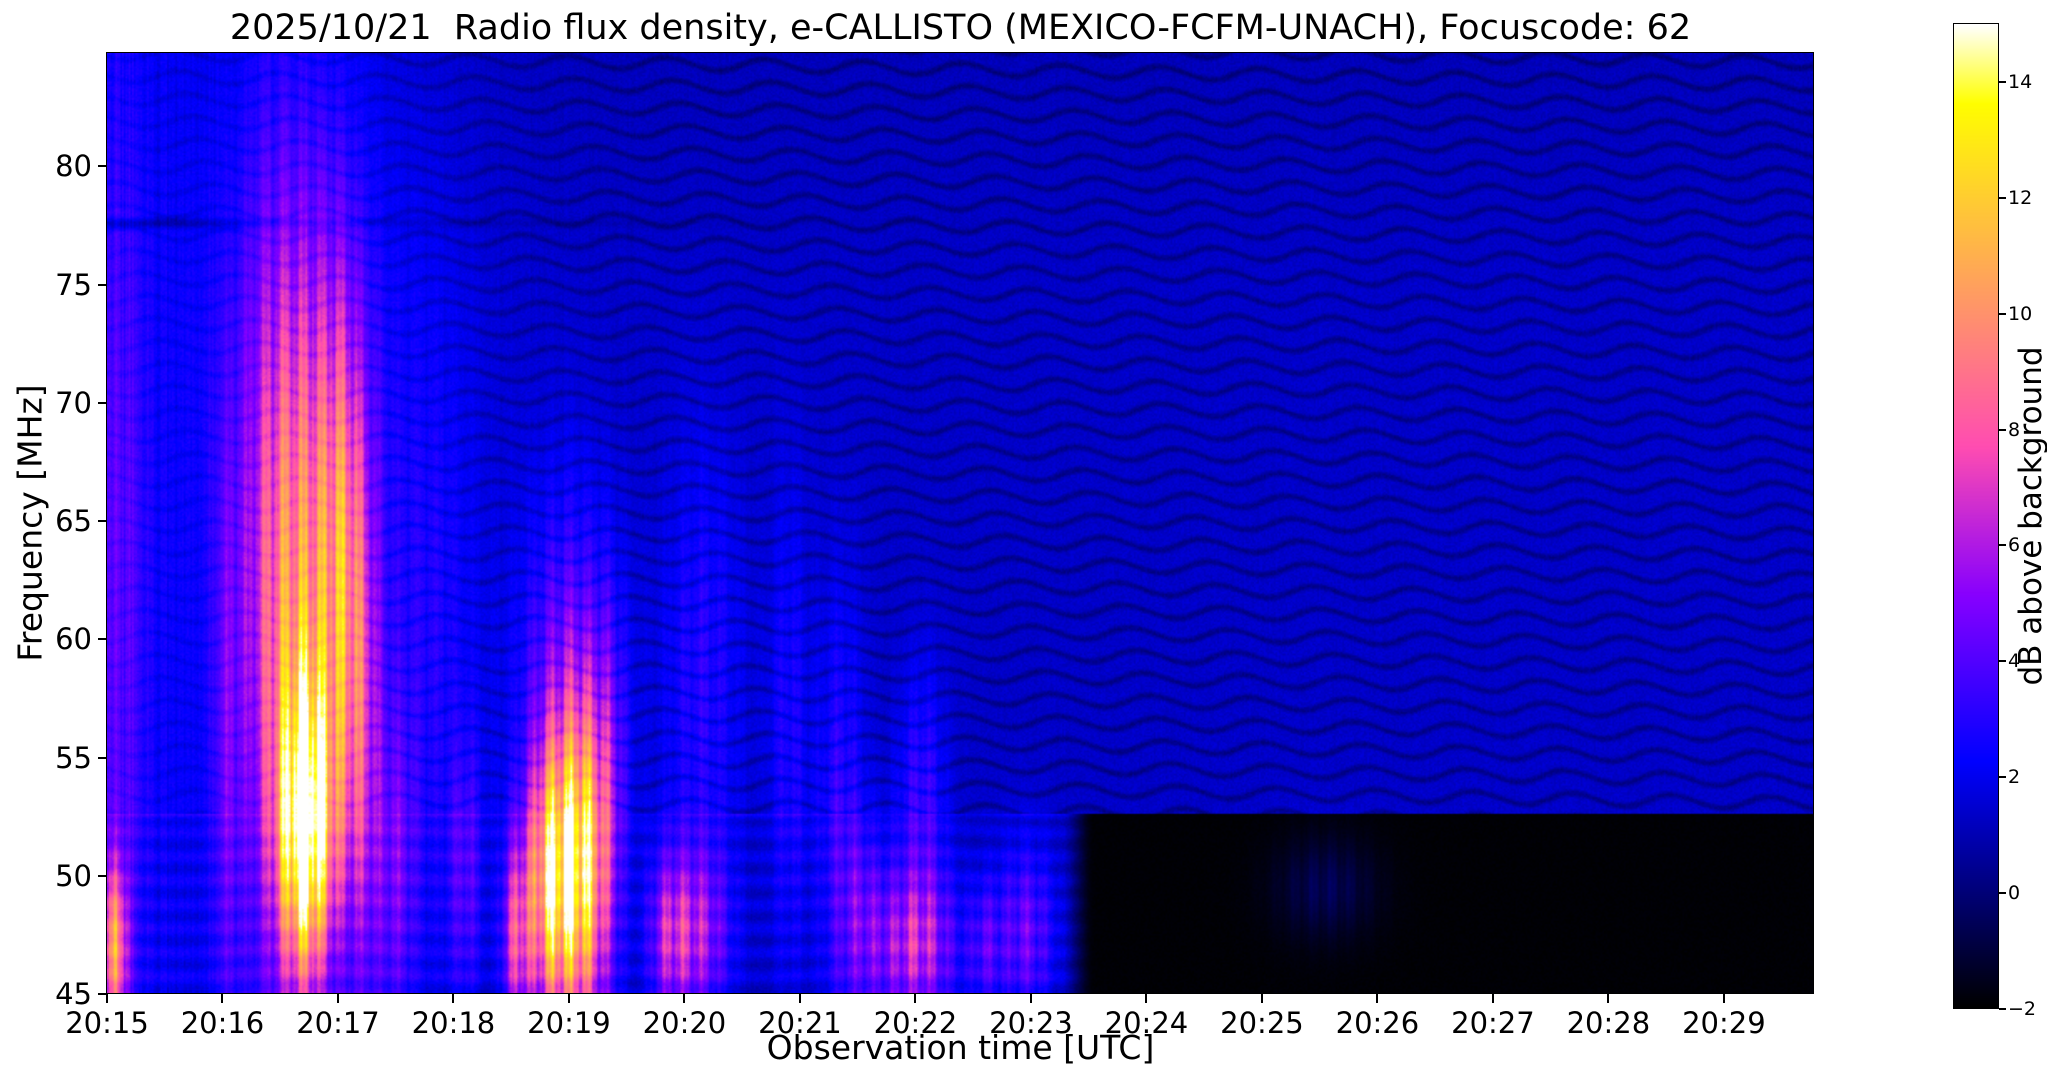  Describe the element at coordinates (569, 1023) in the screenshot. I see `x-tick-label: 20:19` at that location.